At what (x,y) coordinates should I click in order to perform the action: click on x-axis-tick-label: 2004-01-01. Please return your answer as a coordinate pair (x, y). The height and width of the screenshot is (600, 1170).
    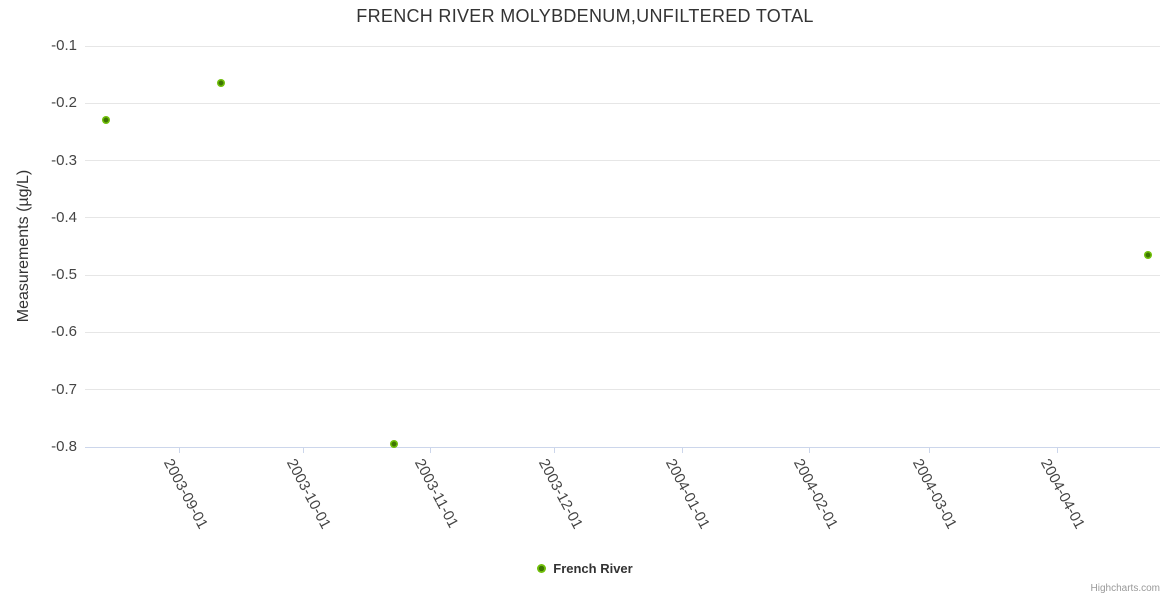
    Looking at the image, I should click on (688, 494).